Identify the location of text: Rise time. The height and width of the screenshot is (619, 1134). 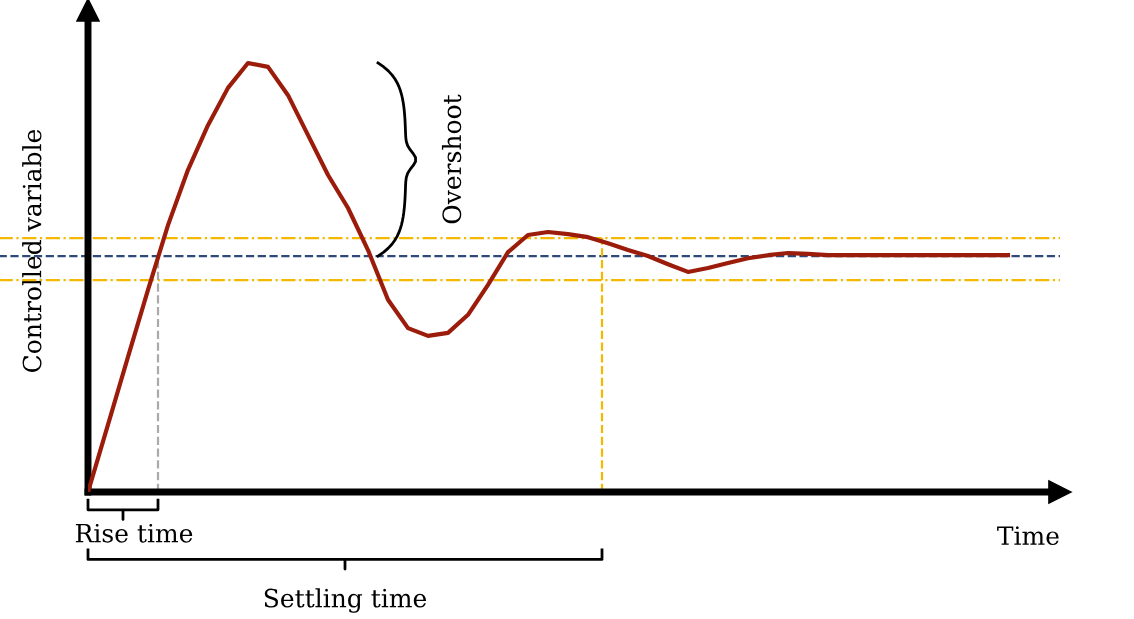
(134, 533).